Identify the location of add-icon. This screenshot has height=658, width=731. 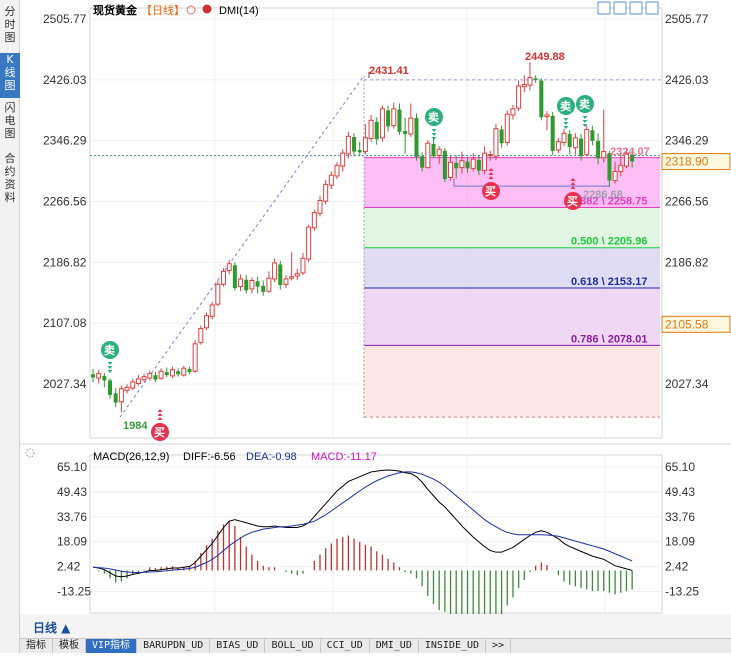
(191, 10).